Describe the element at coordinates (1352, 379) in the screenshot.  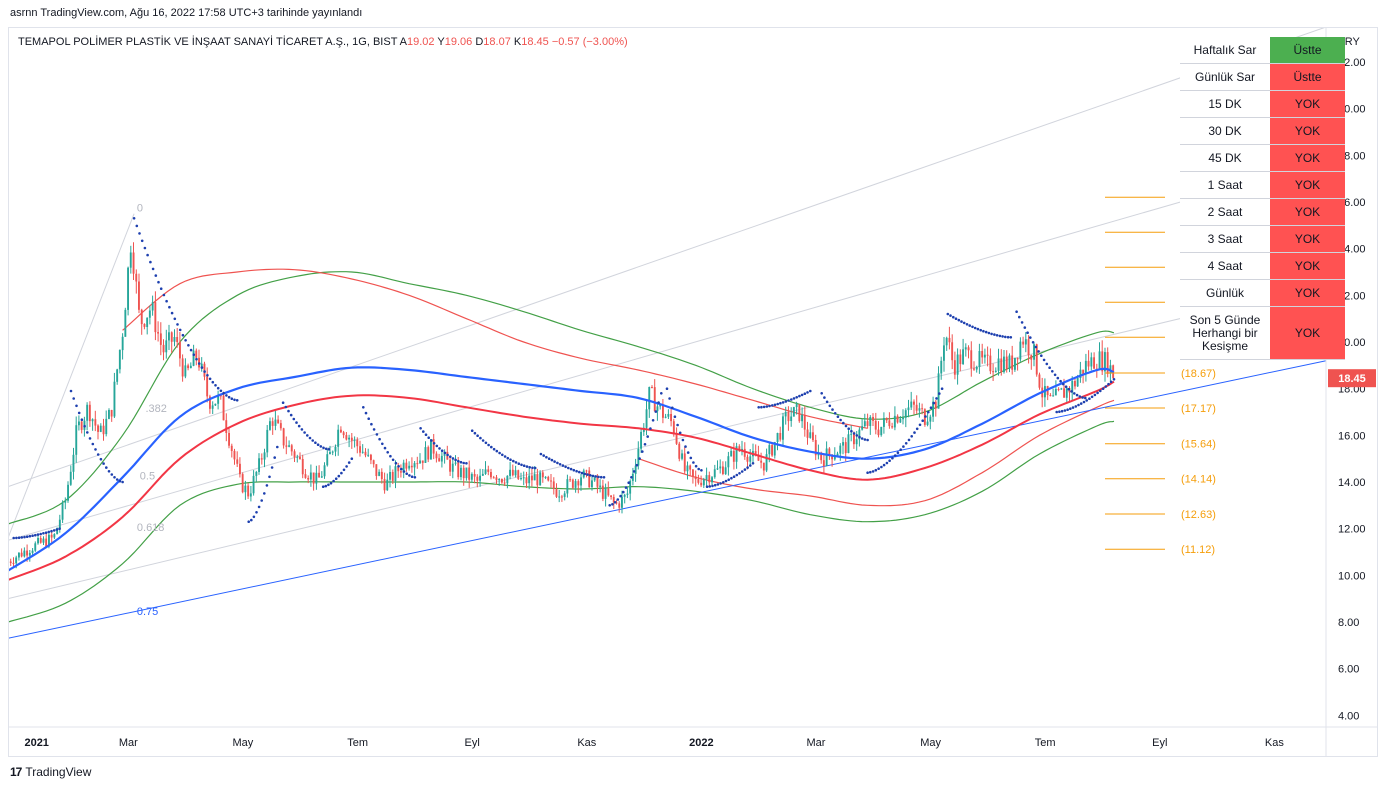
I see `last-price-label: 18.45` at that location.